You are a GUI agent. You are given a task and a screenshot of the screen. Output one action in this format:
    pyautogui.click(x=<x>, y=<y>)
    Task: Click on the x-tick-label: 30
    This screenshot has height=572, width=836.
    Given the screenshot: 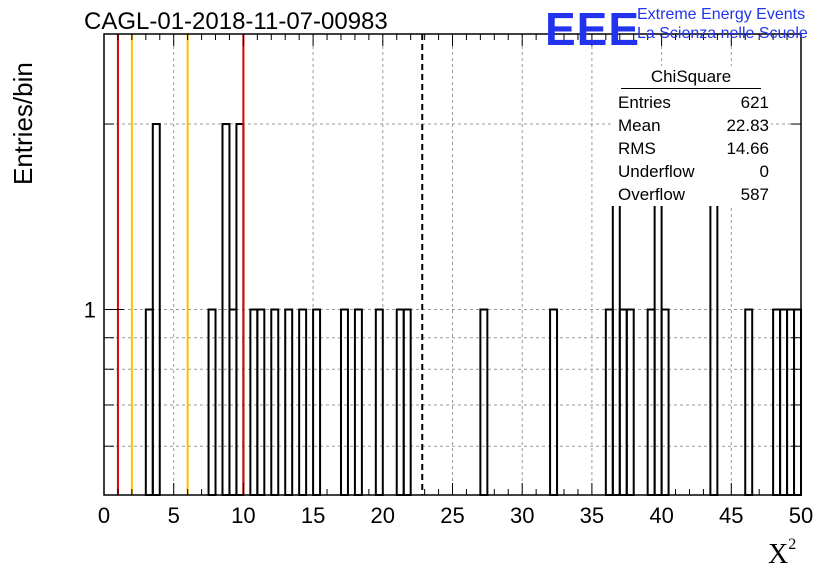 What is the action you would take?
    pyautogui.click(x=522, y=515)
    